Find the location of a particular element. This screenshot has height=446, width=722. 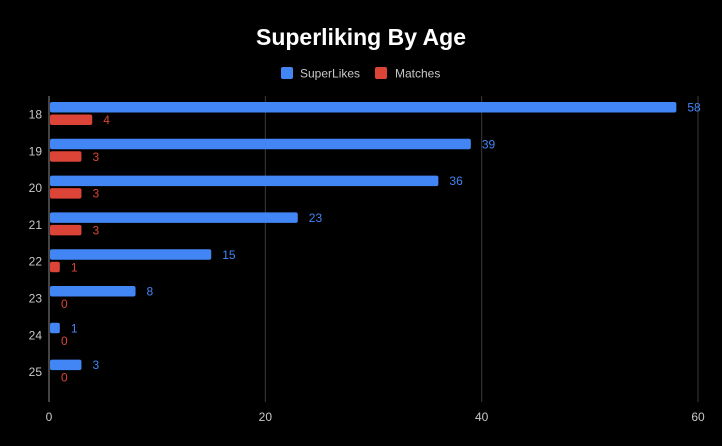

y-tick-label-23: 23 is located at coordinates (36, 299).